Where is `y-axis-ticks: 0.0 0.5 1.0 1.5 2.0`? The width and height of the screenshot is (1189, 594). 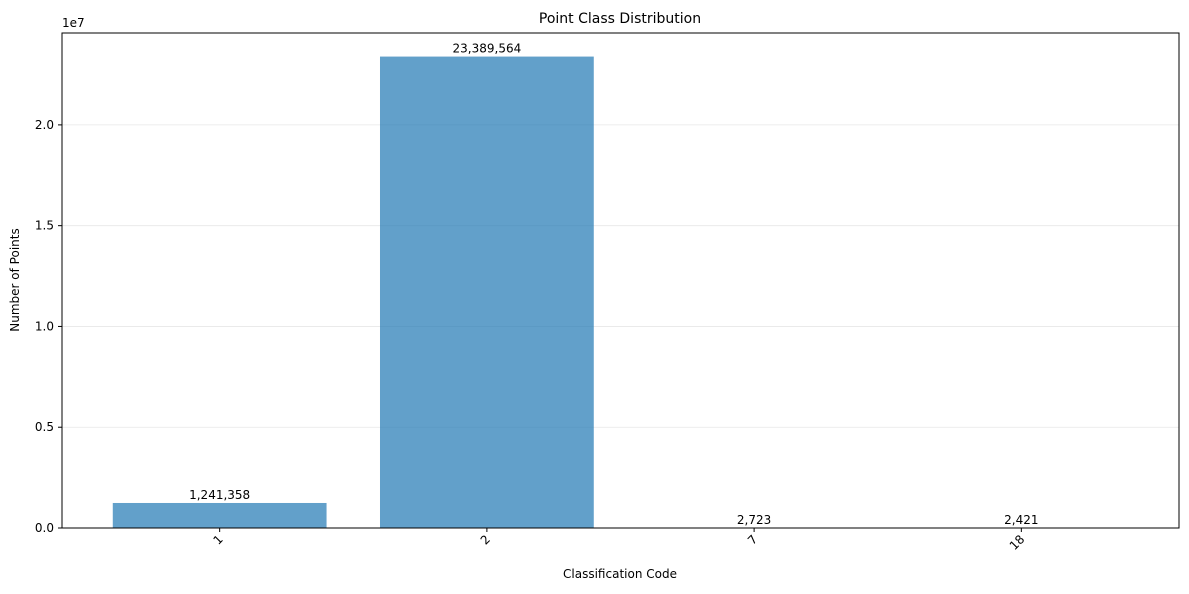 y-axis-ticks: 0.0 0.5 1.0 1.5 2.0 is located at coordinates (48, 326).